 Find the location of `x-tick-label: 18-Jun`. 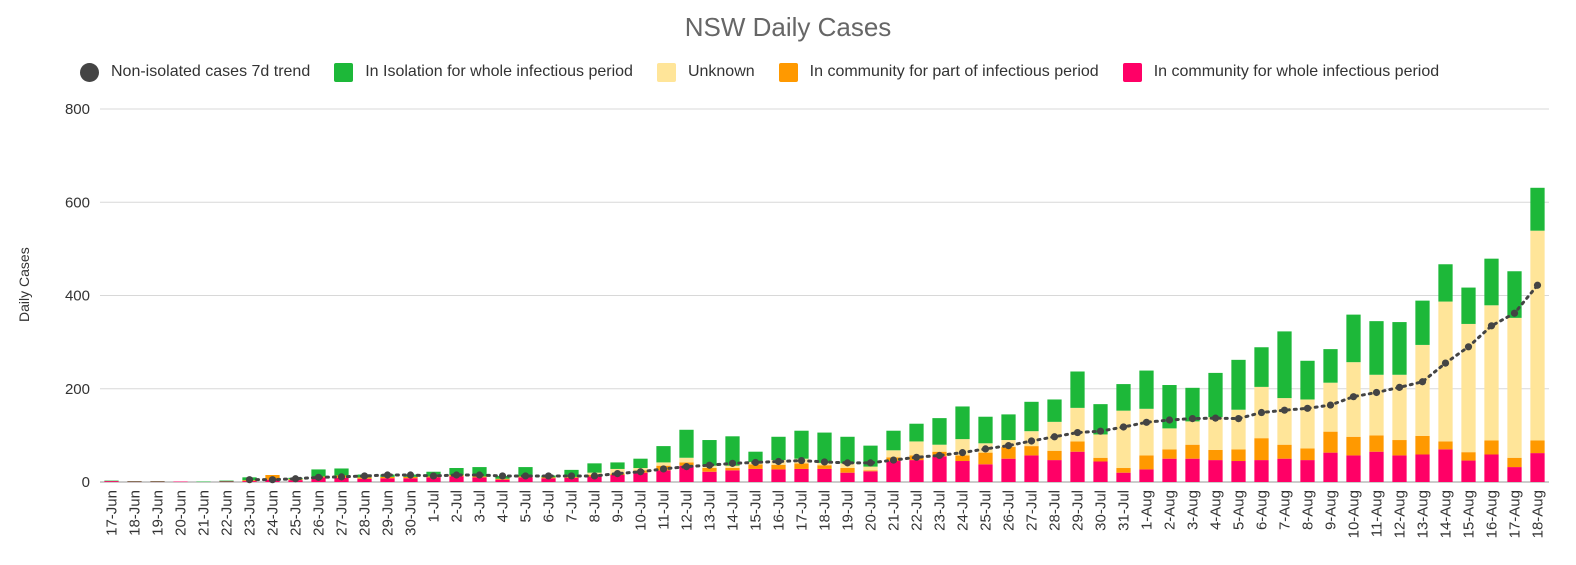

x-tick-label: 18-Jun is located at coordinates (135, 513).